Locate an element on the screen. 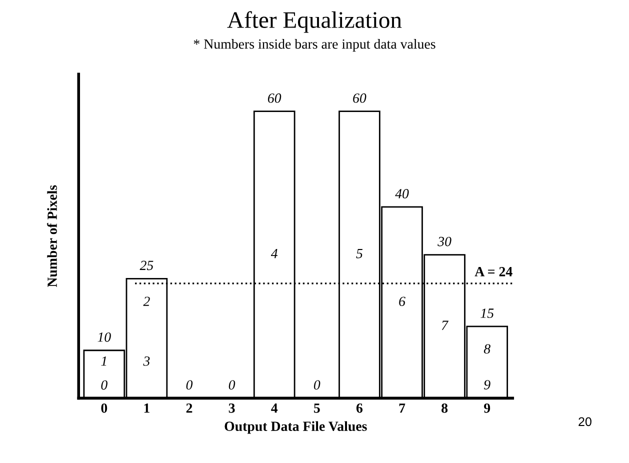 This screenshot has width=629, height=463. annotation: 4 is located at coordinates (274, 253).